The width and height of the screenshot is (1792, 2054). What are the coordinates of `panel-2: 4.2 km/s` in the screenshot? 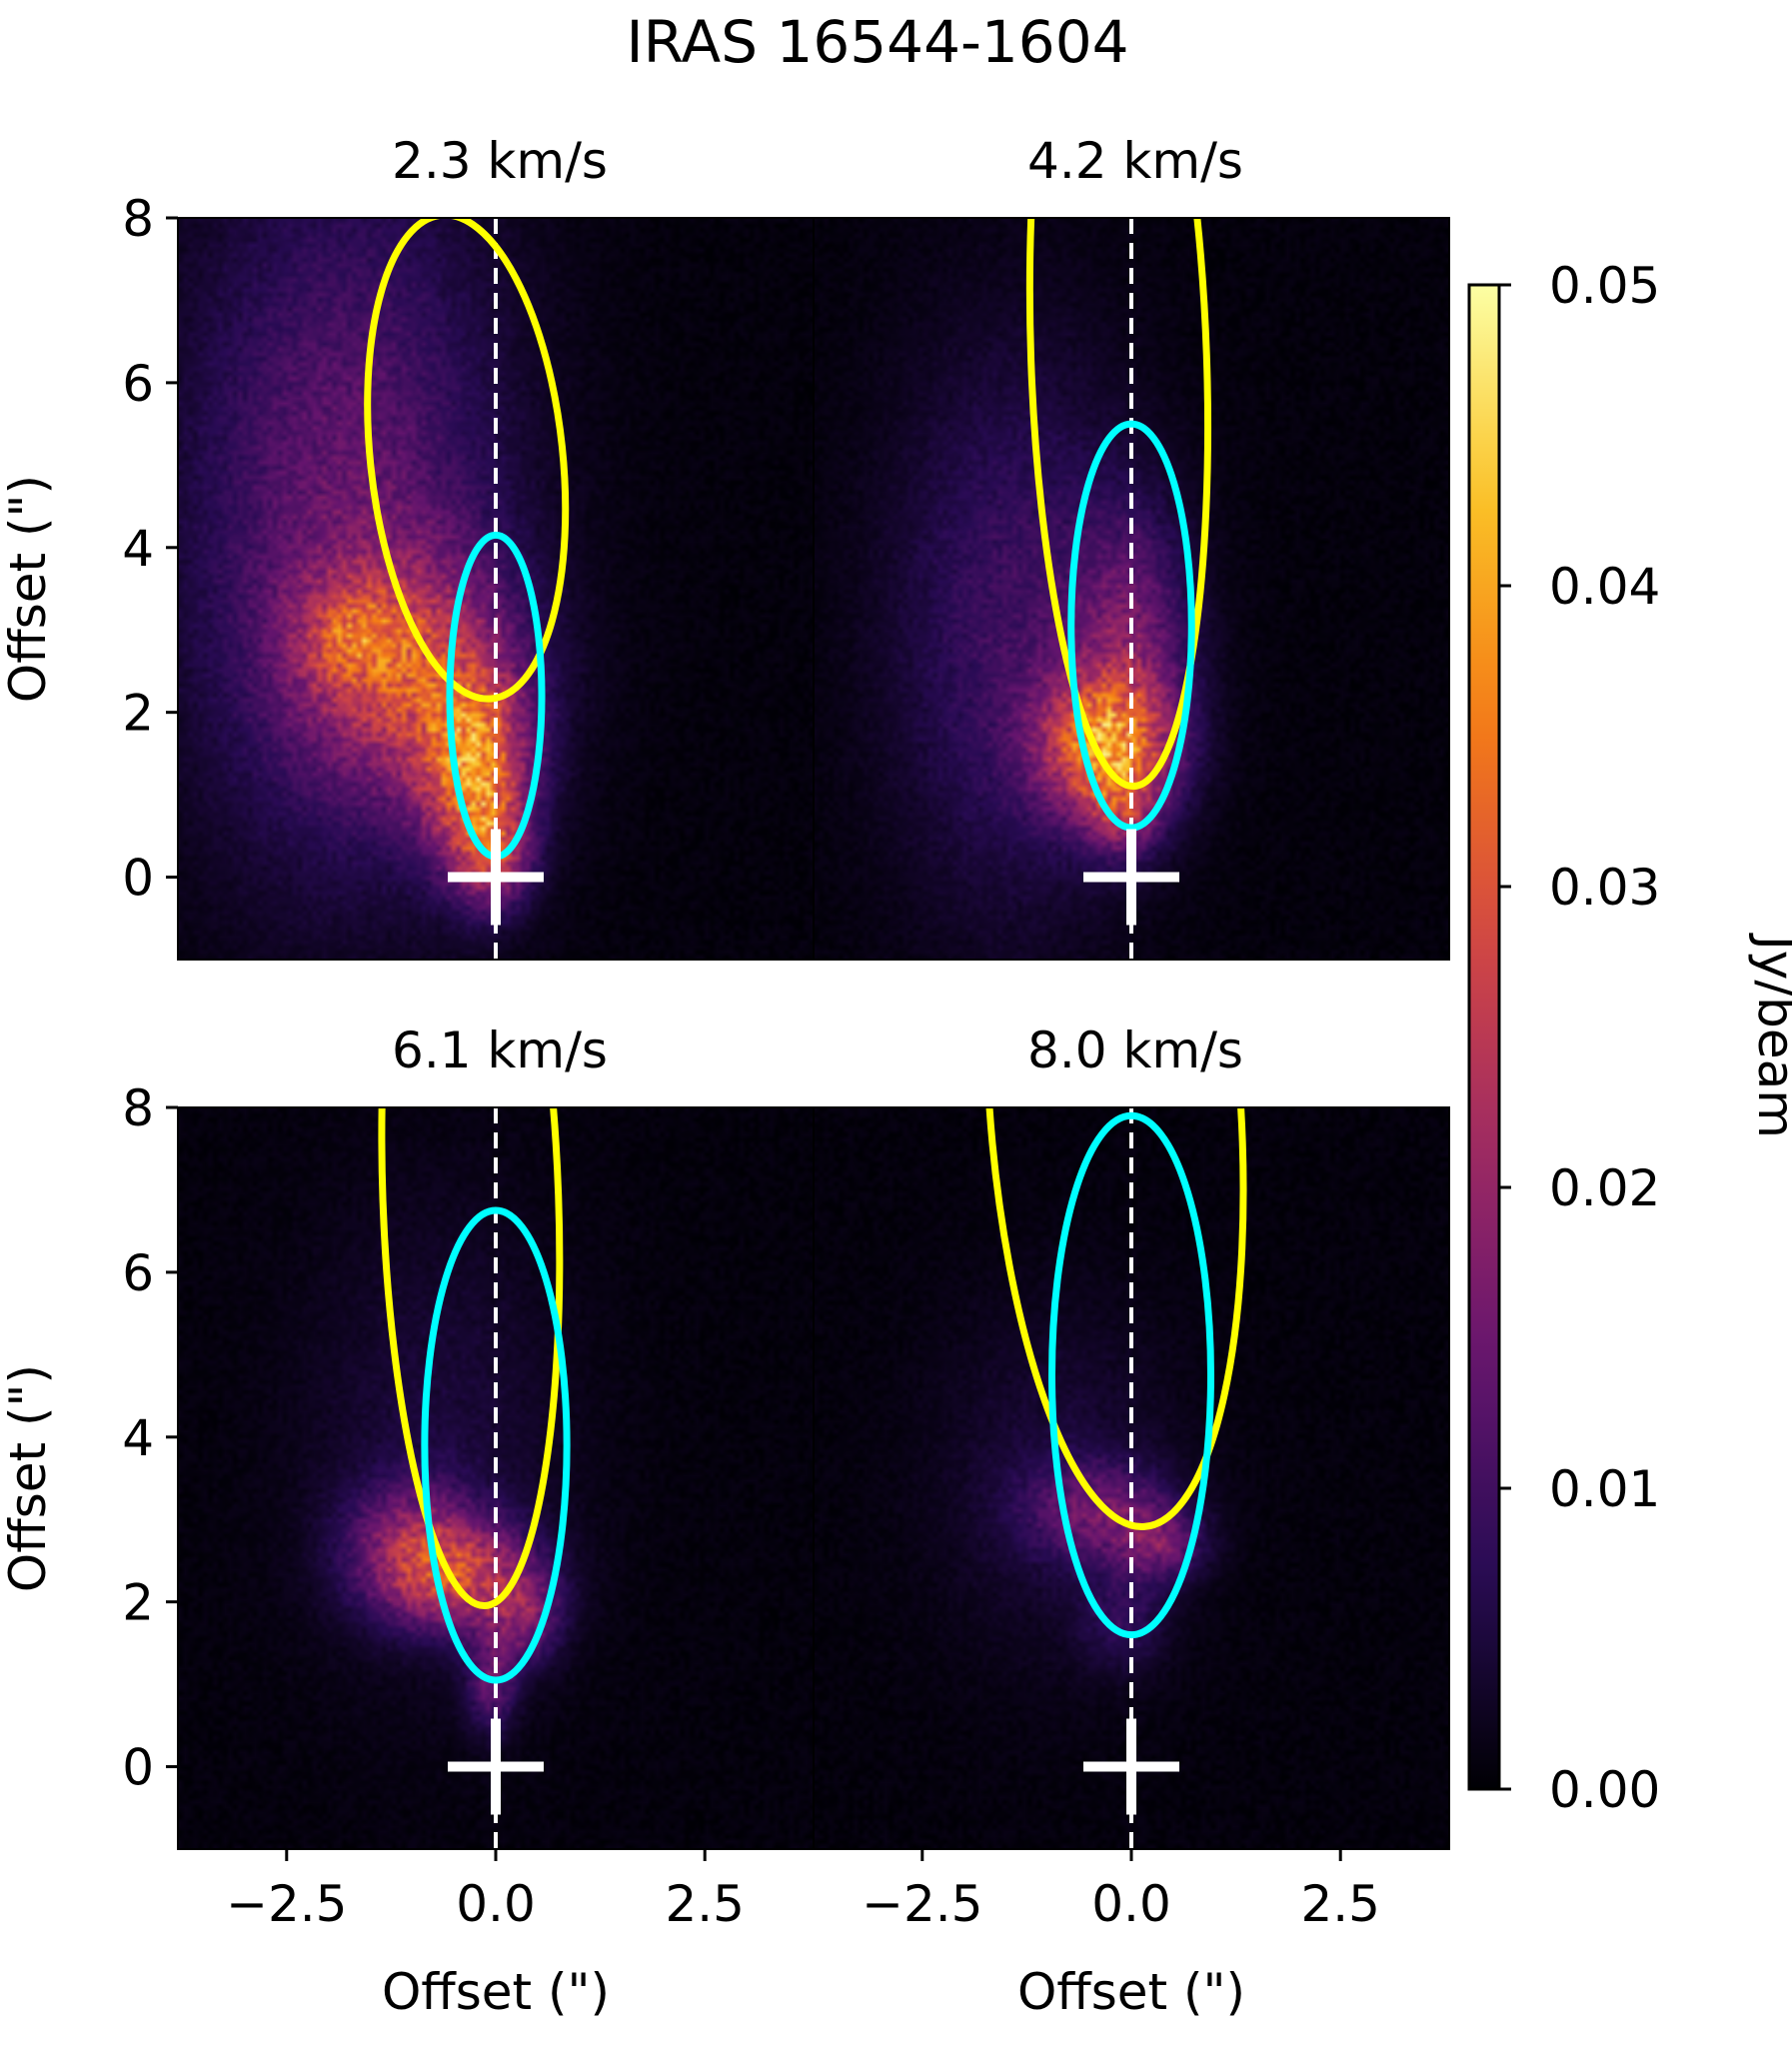 It's located at (1132, 547).